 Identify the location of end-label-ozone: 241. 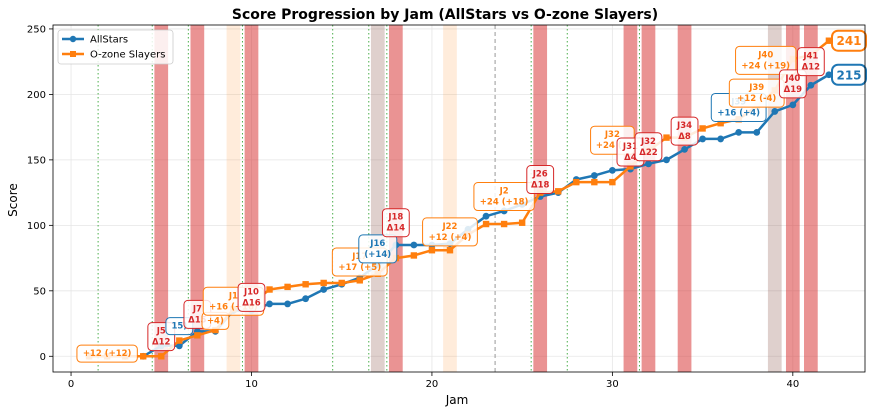
(849, 40).